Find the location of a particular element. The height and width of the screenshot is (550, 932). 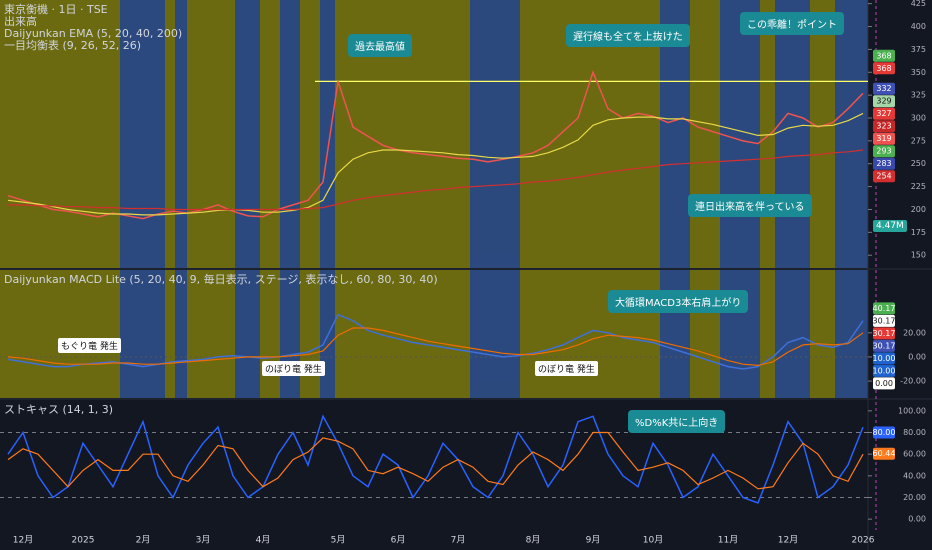

price-tag-label: 254 is located at coordinates (883, 176).